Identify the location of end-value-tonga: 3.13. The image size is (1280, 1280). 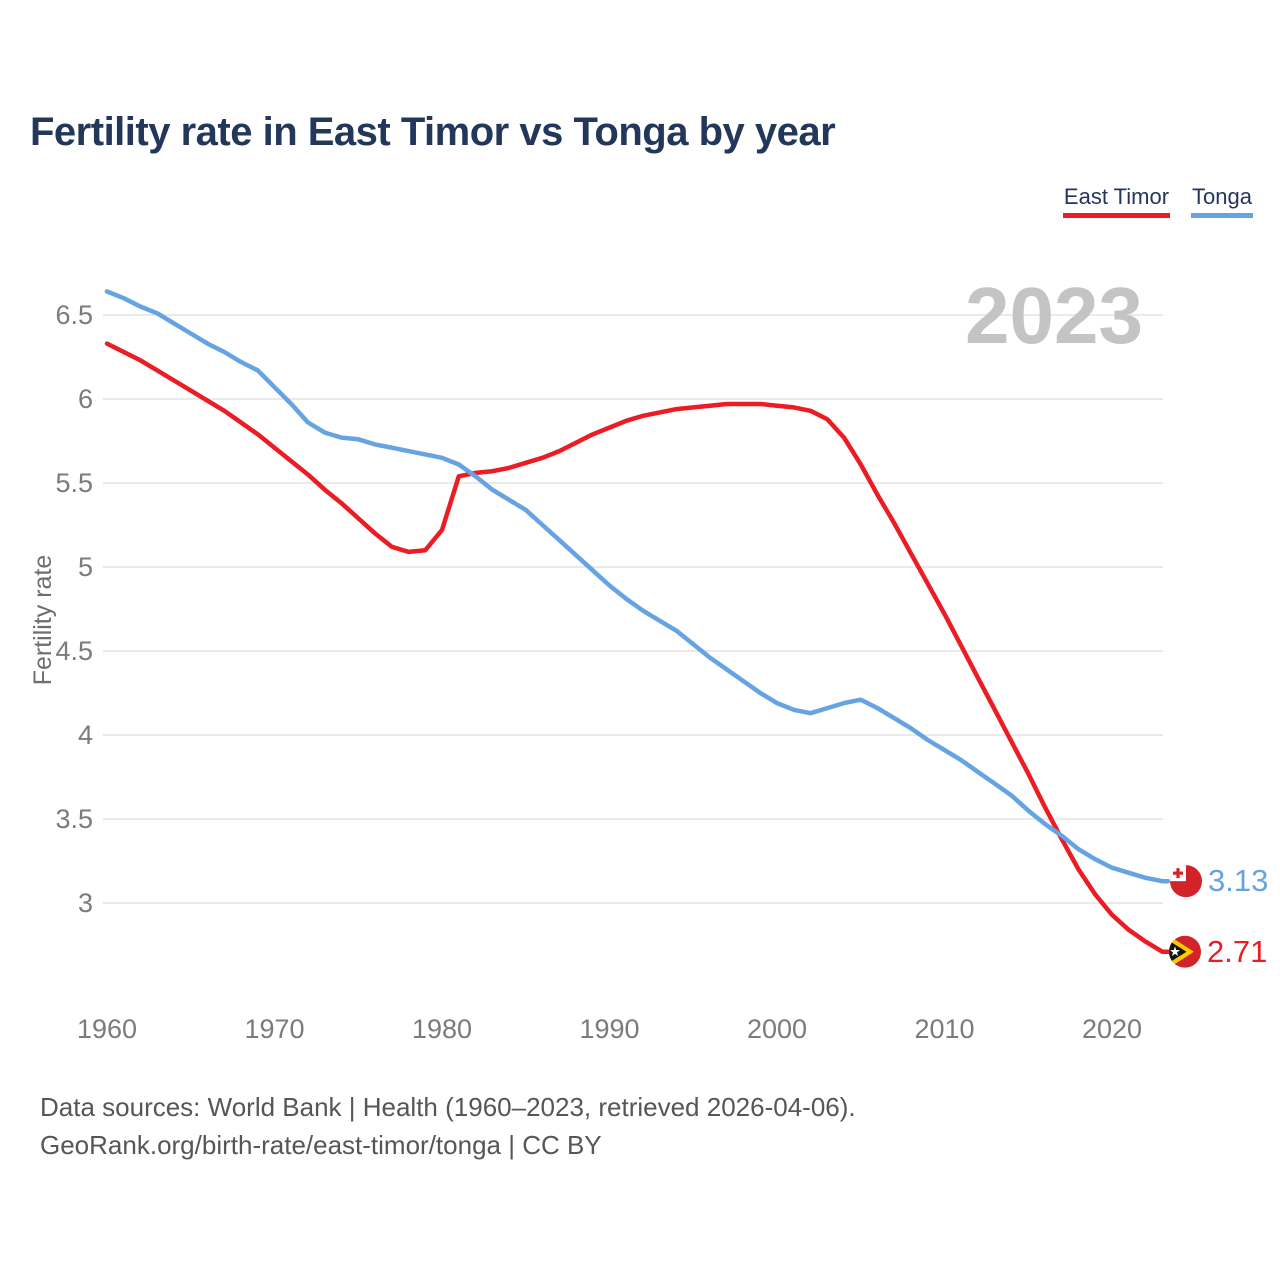
(1238, 881).